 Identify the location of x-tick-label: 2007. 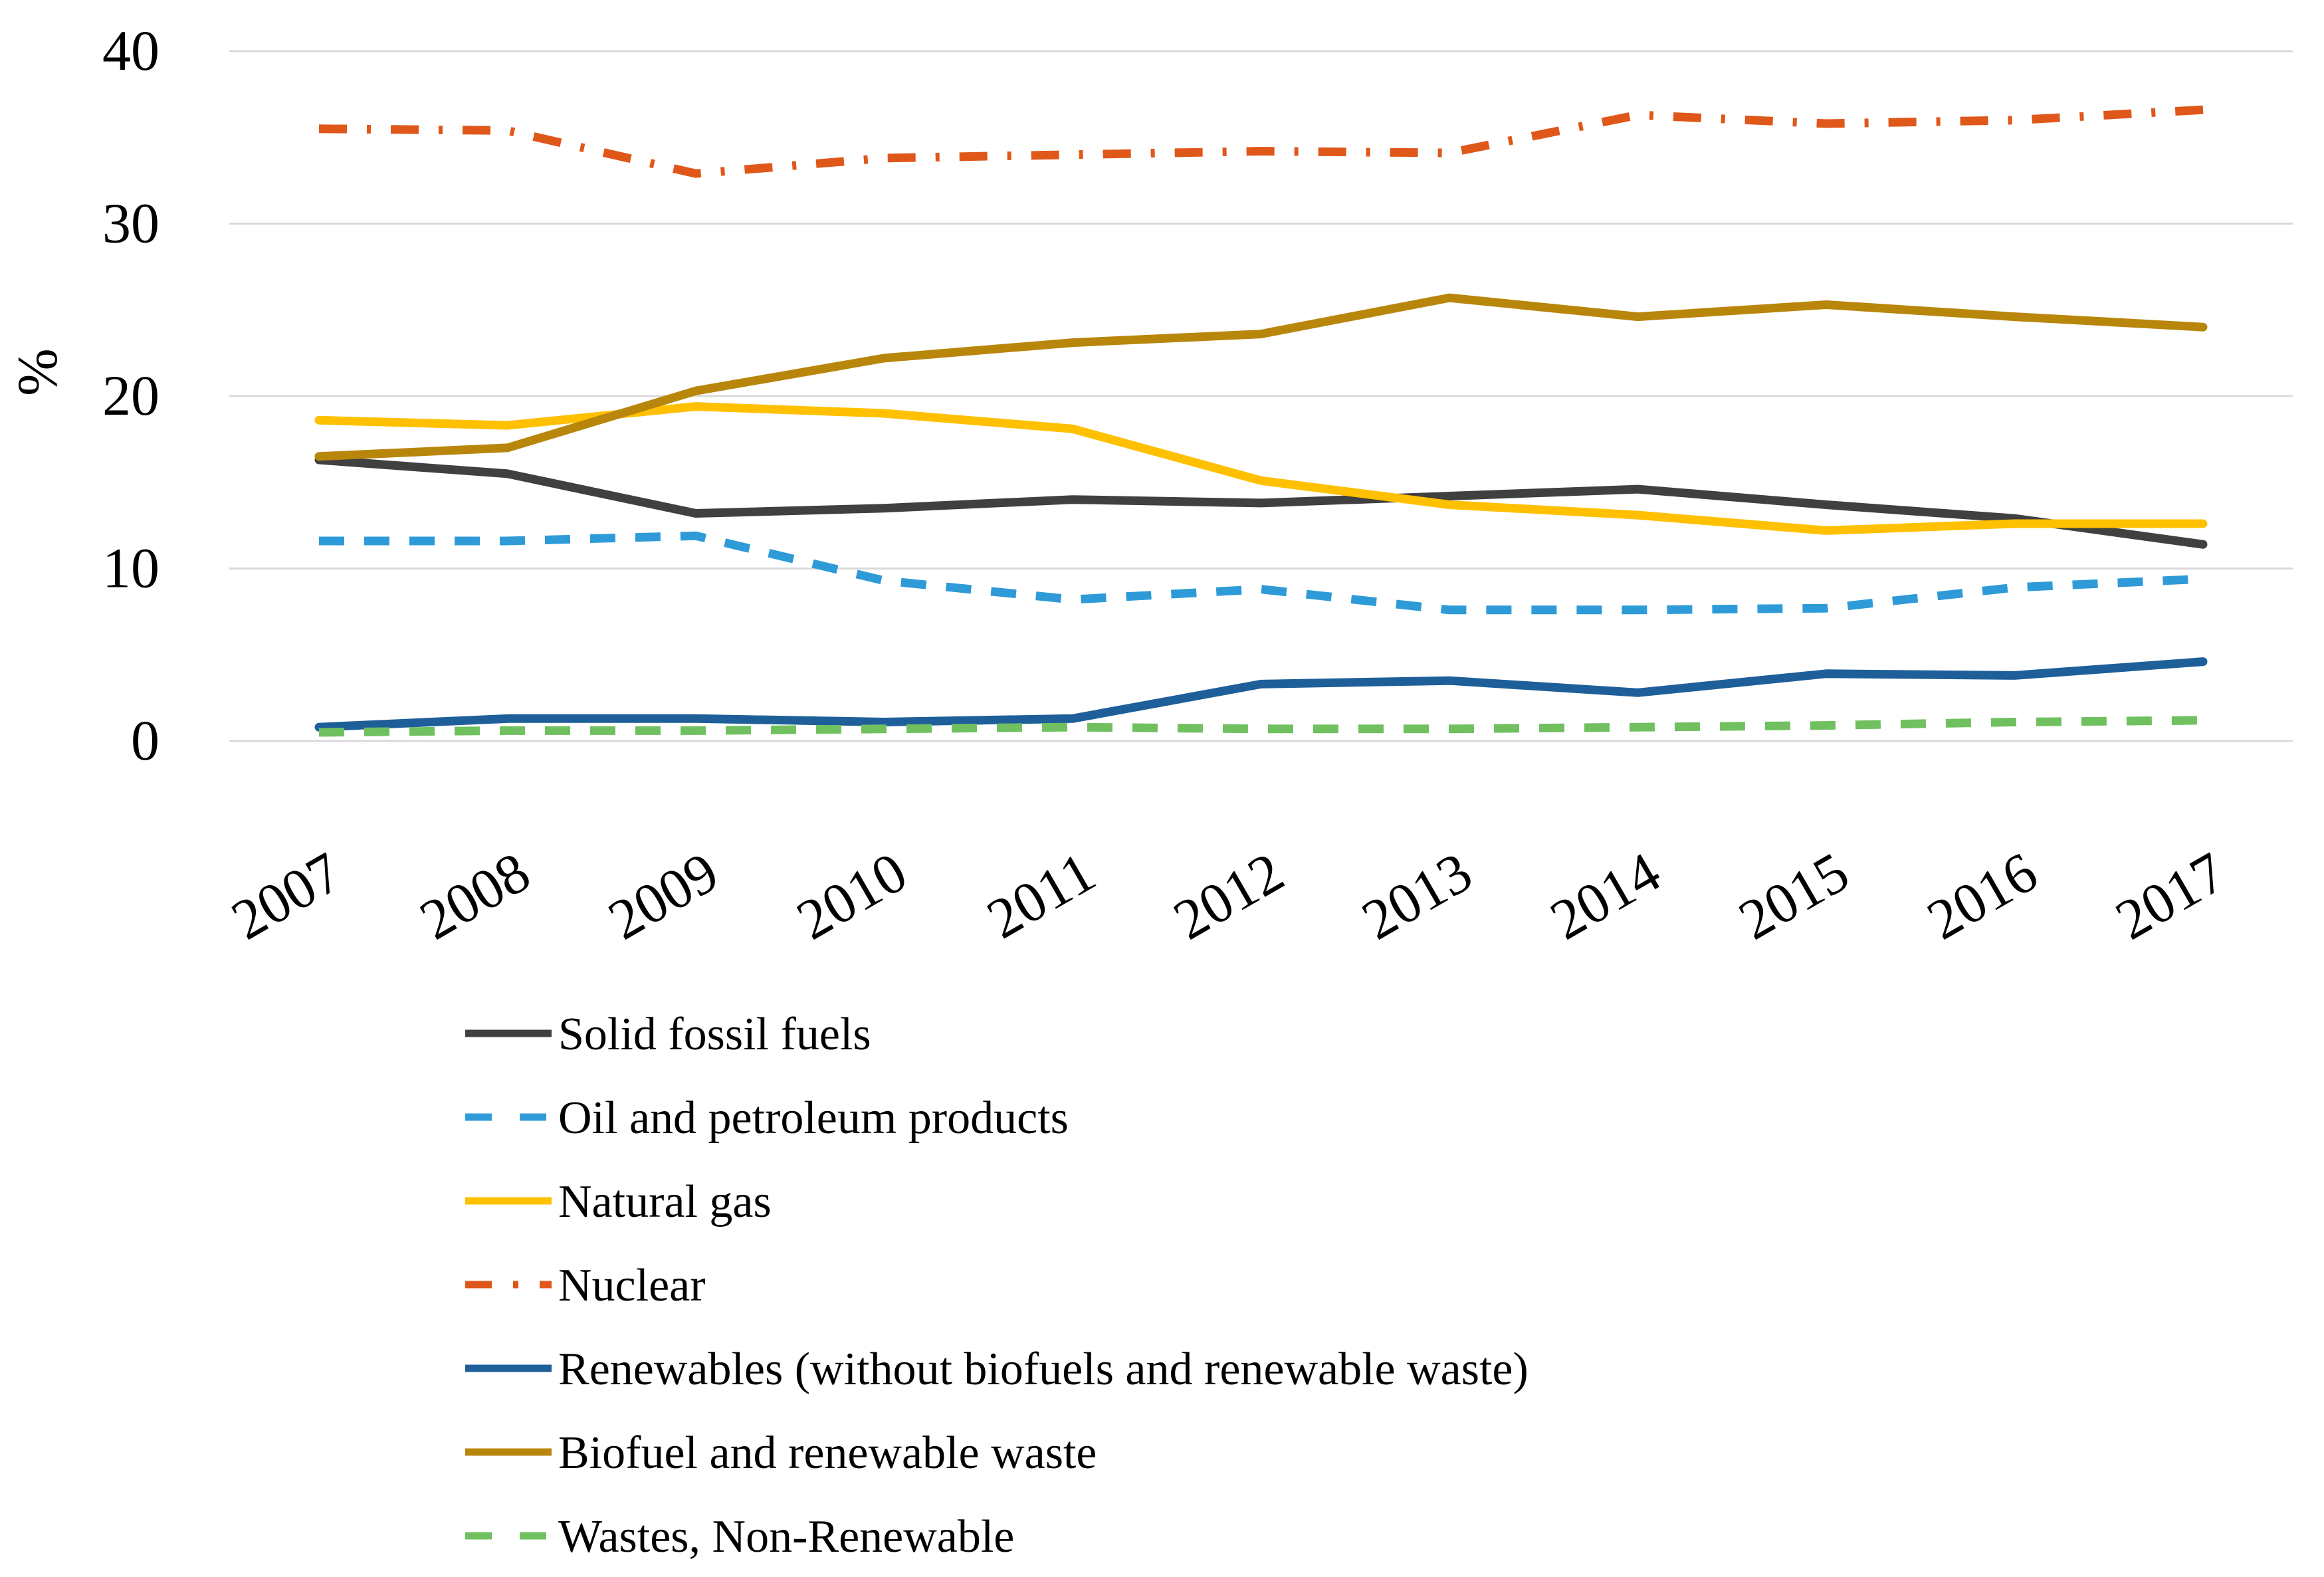
(286, 895).